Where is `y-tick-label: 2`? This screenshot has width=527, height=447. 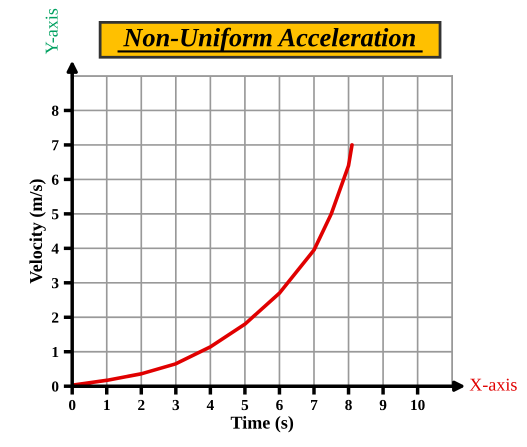 y-tick-label: 2 is located at coordinates (55, 317).